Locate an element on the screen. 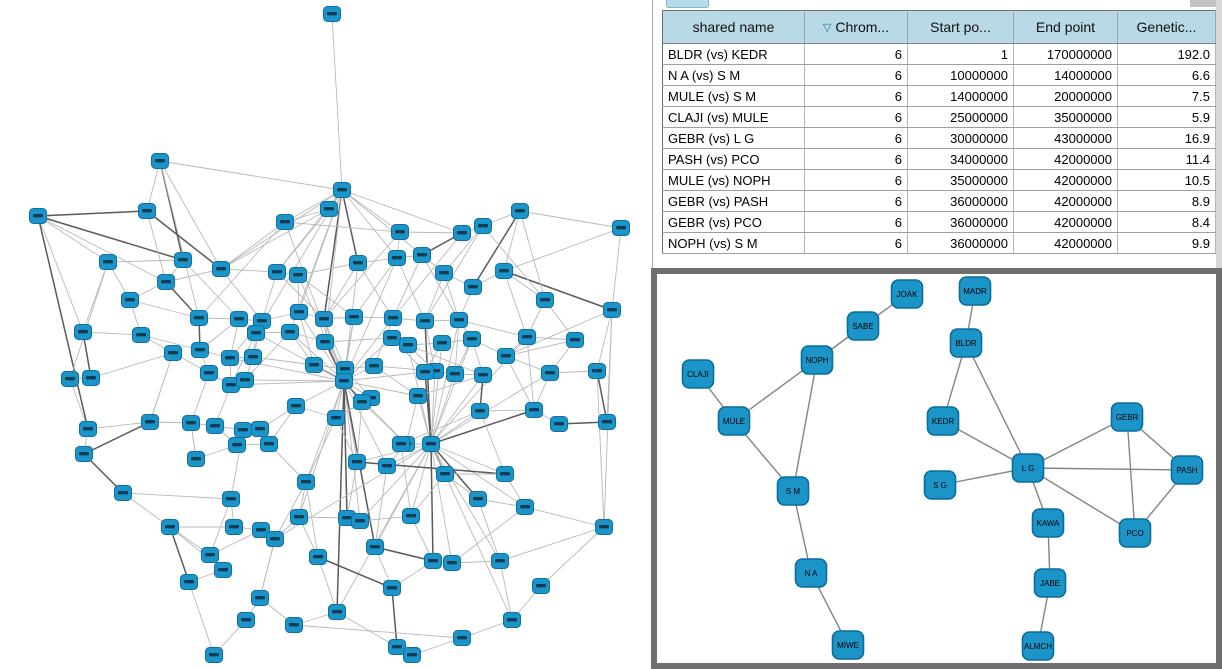 The image size is (1222, 669). network-node: CLAJI is located at coordinates (698, 374).